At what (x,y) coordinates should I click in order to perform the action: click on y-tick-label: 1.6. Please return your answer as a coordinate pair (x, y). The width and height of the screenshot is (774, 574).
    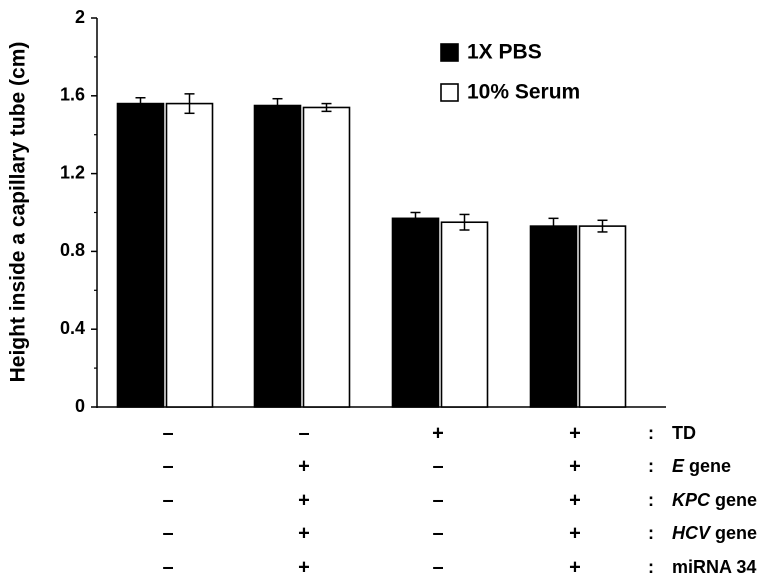
    Looking at the image, I should click on (72, 95).